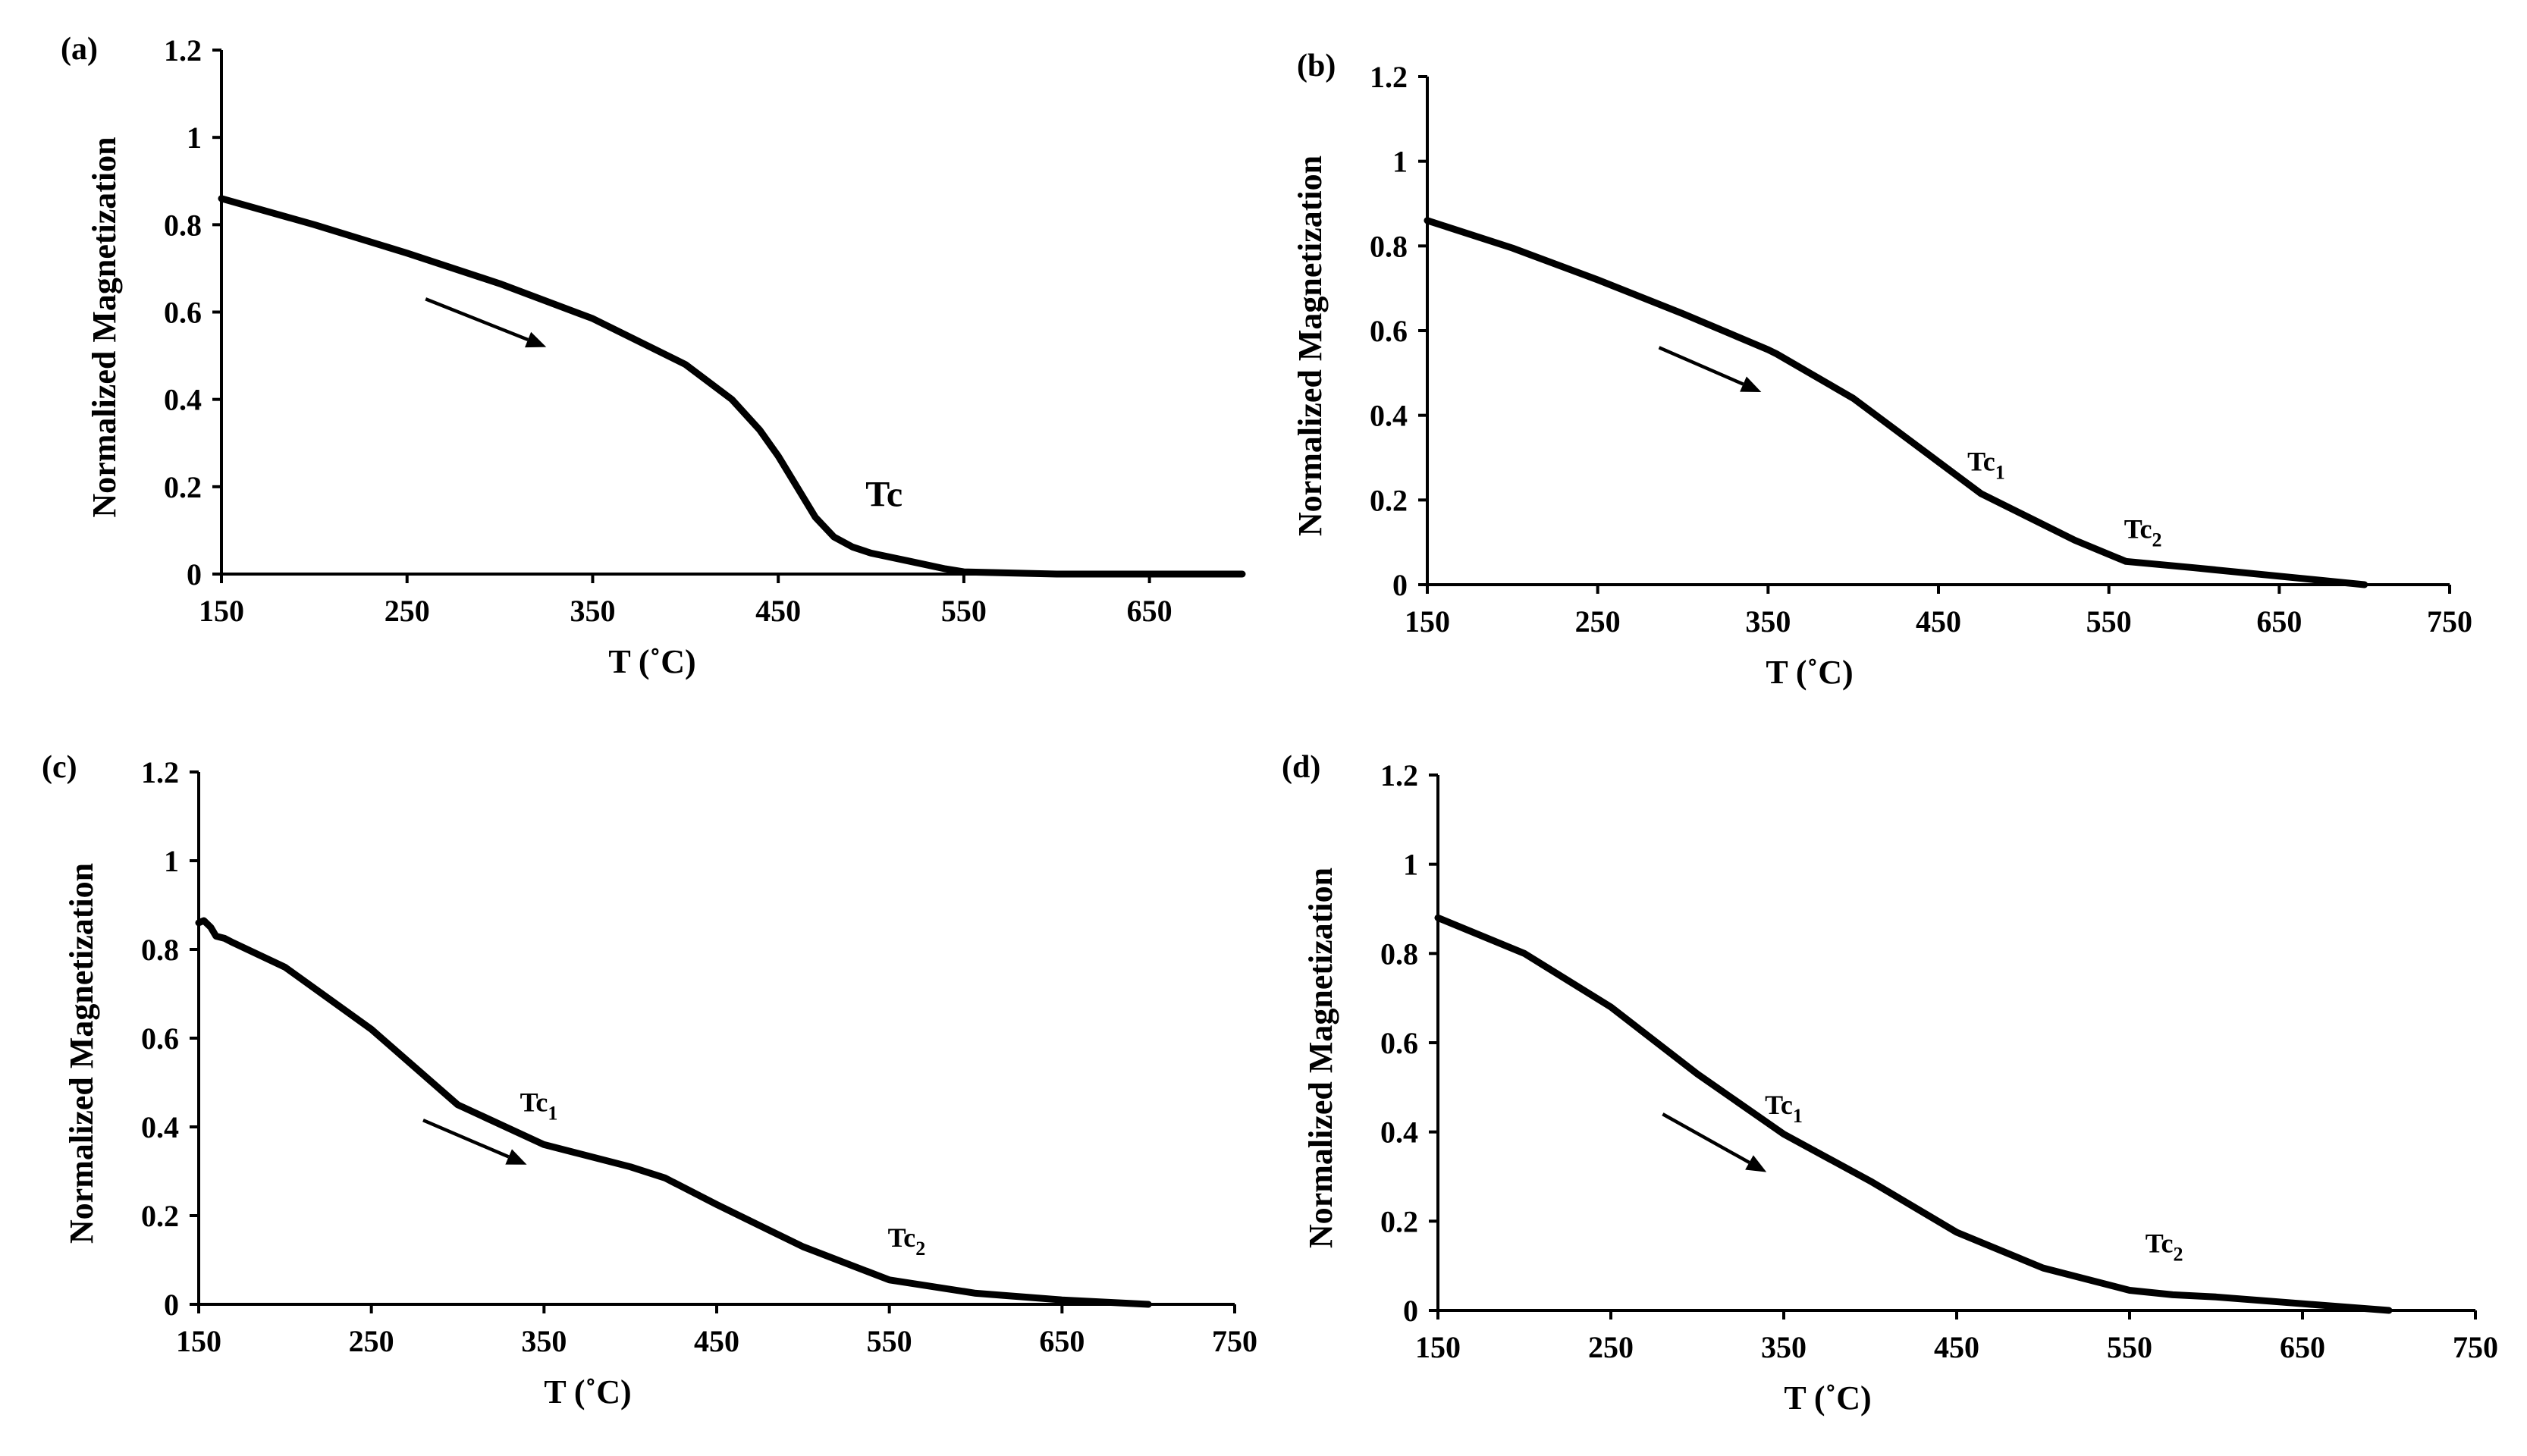 This screenshot has width=2527, height=1456. Describe the element at coordinates (883, 495) in the screenshot. I see `curie-temperature-label: Tc` at that location.